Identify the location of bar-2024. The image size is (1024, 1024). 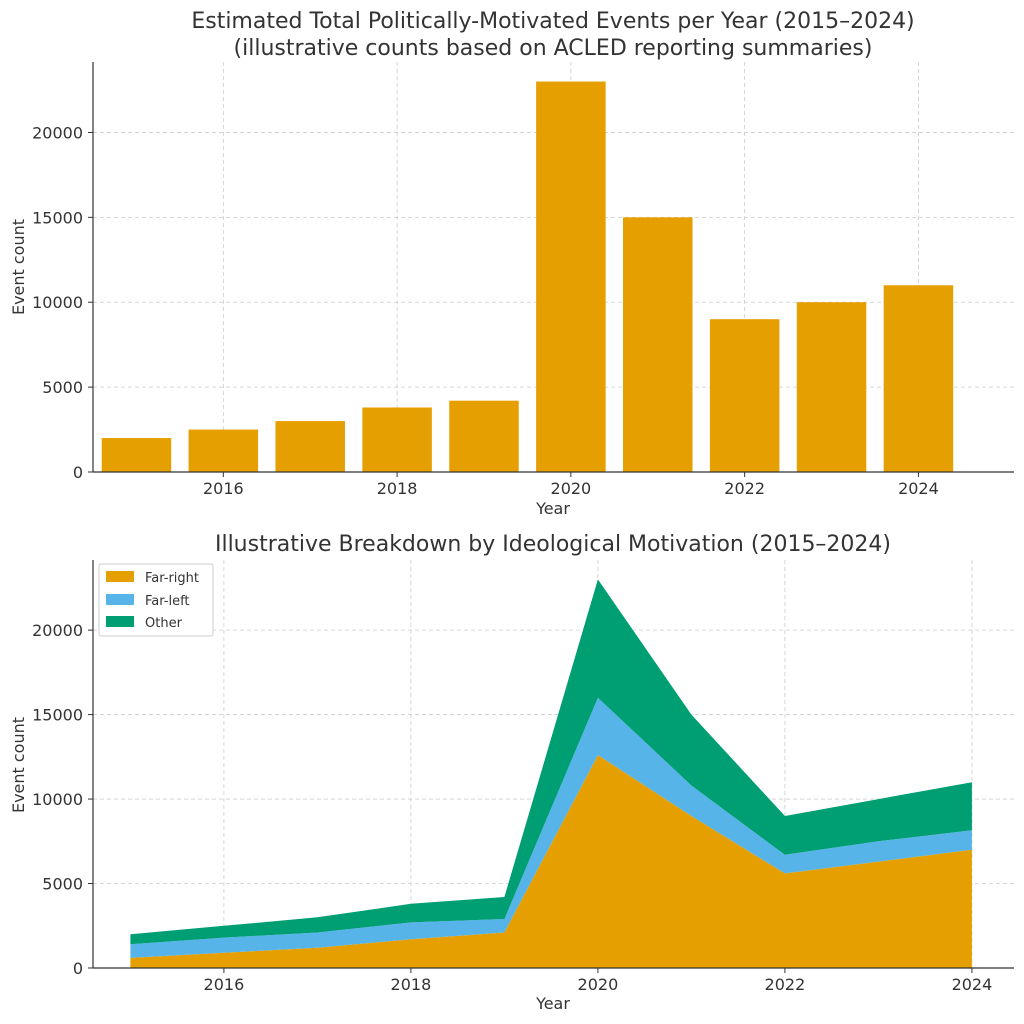
(918, 378).